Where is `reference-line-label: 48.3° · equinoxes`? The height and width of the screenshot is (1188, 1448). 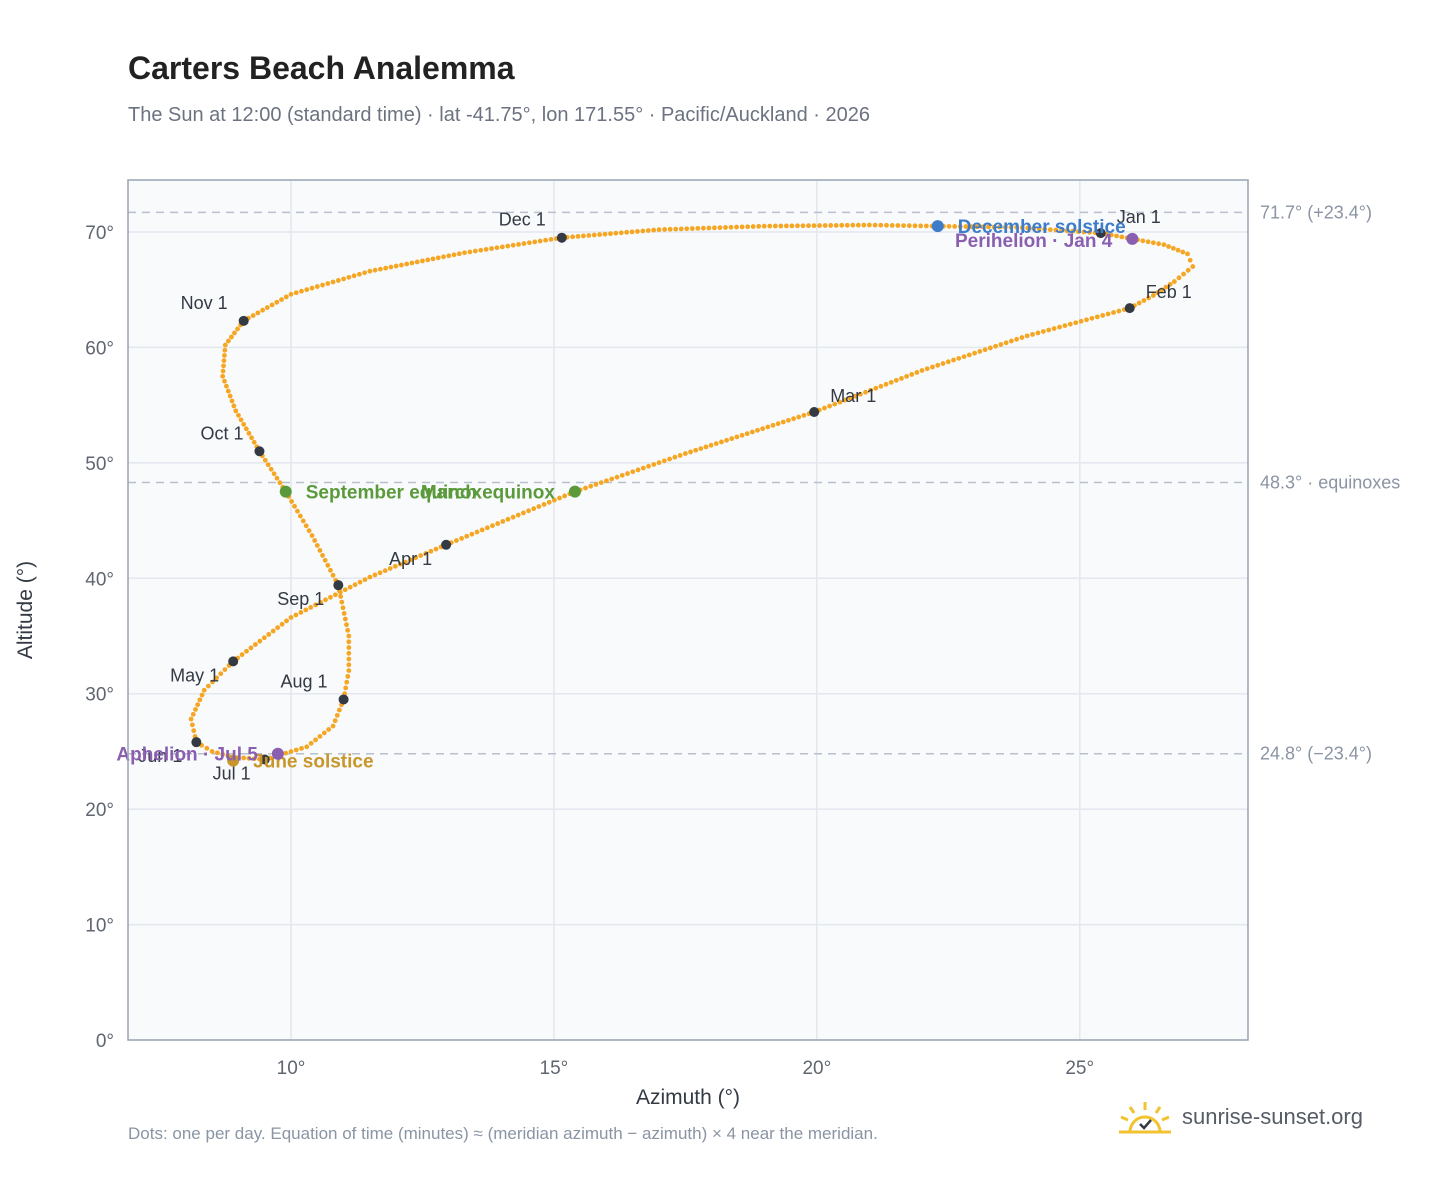 reference-line-label: 48.3° · equinoxes is located at coordinates (1330, 482).